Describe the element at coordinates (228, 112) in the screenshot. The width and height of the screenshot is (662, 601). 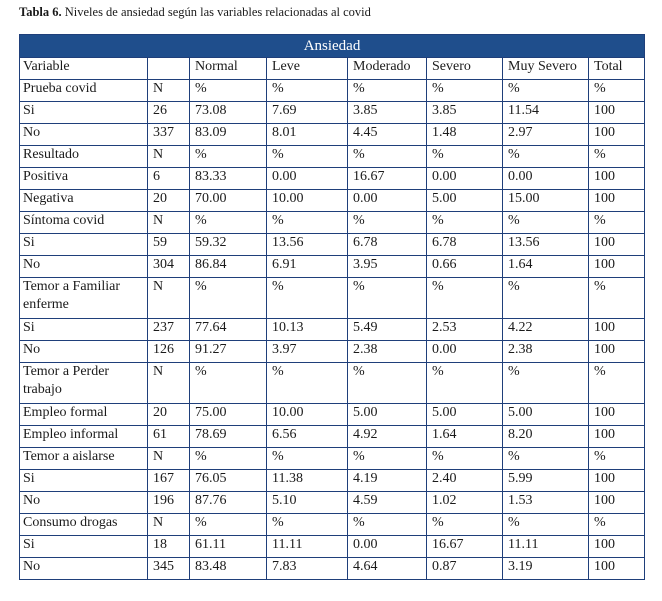
I see `value-cell: 73.08` at that location.